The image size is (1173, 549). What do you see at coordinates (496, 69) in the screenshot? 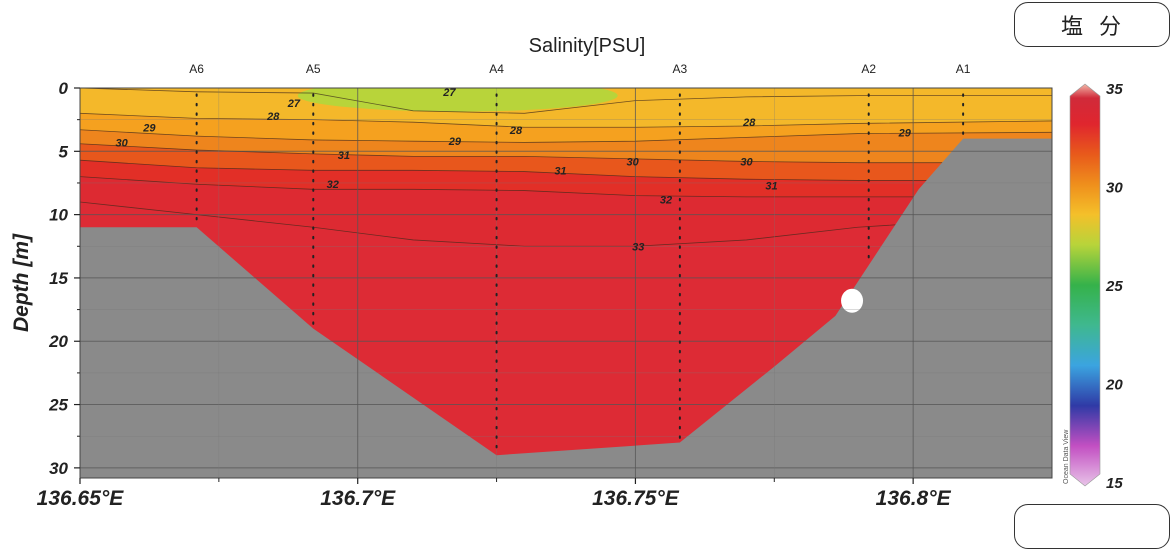
I see `station-label-A4: A4` at bounding box center [496, 69].